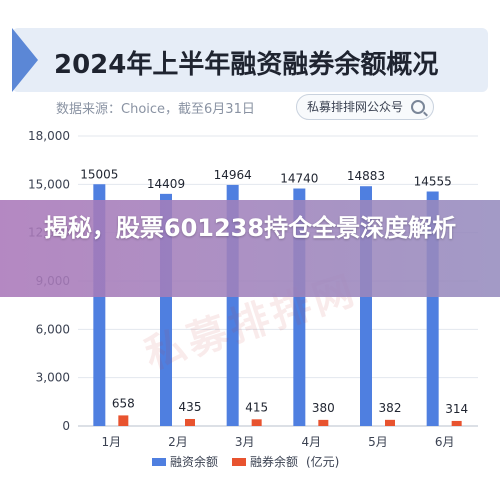  I want to click on title-bar, so click(250, 60).